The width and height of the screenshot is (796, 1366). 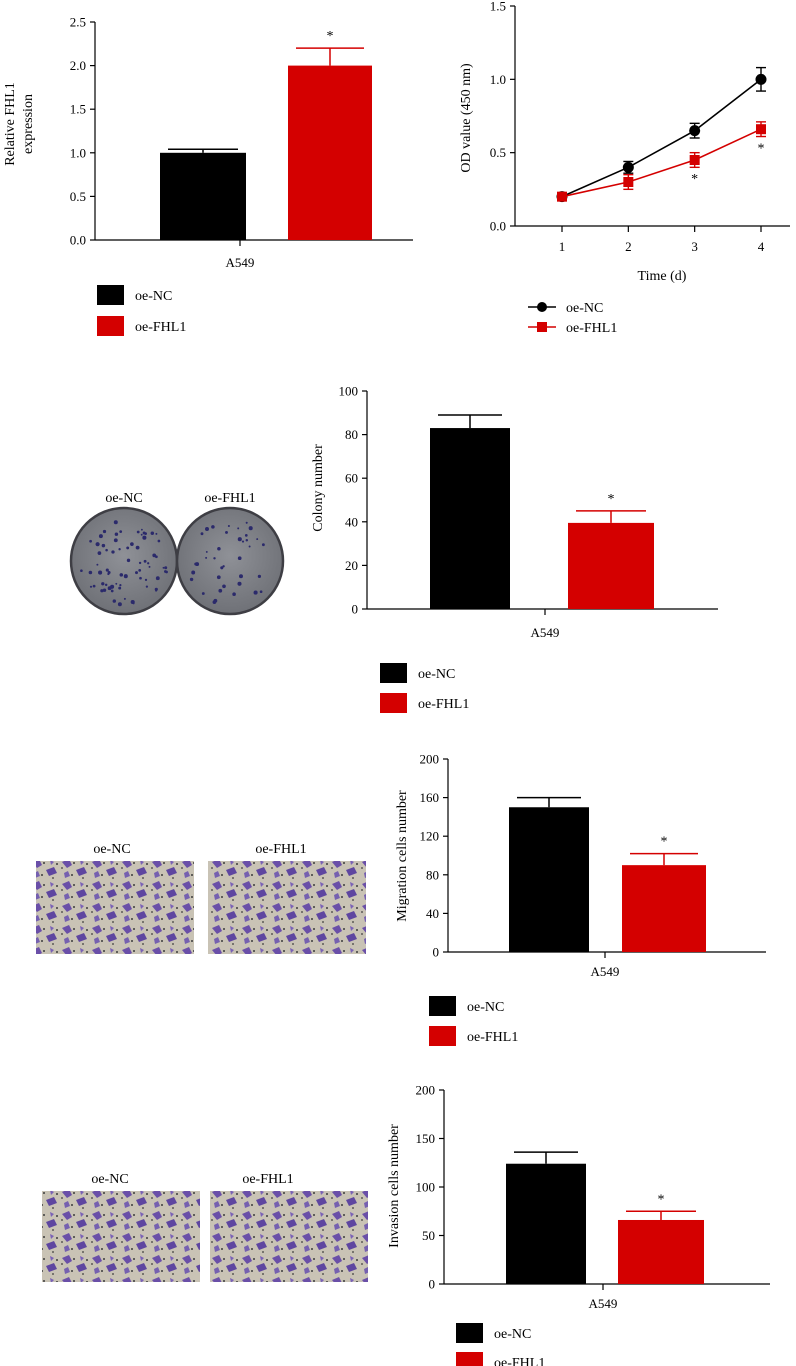 I want to click on bar-oe-nc, so click(x=203, y=196).